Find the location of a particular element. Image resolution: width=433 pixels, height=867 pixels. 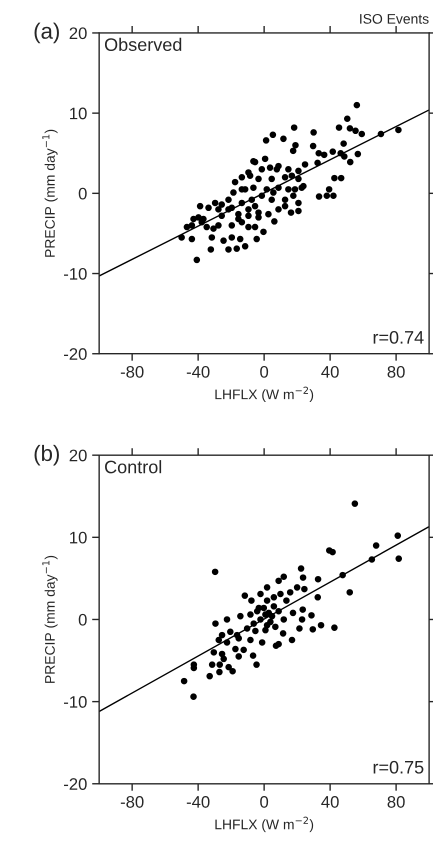

annotation: Observed is located at coordinates (143, 45).